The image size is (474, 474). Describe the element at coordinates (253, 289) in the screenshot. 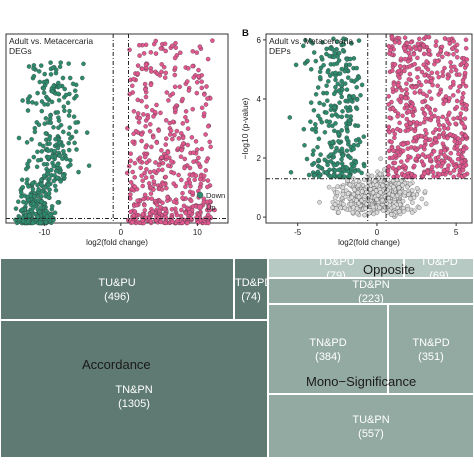

I see `tile-td-pd: TD&PD (74)` at that location.